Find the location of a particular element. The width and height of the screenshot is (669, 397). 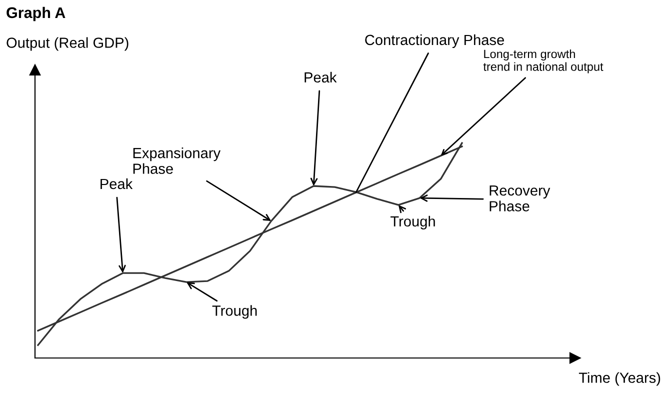

text: Contractionary Phase is located at coordinates (434, 41).